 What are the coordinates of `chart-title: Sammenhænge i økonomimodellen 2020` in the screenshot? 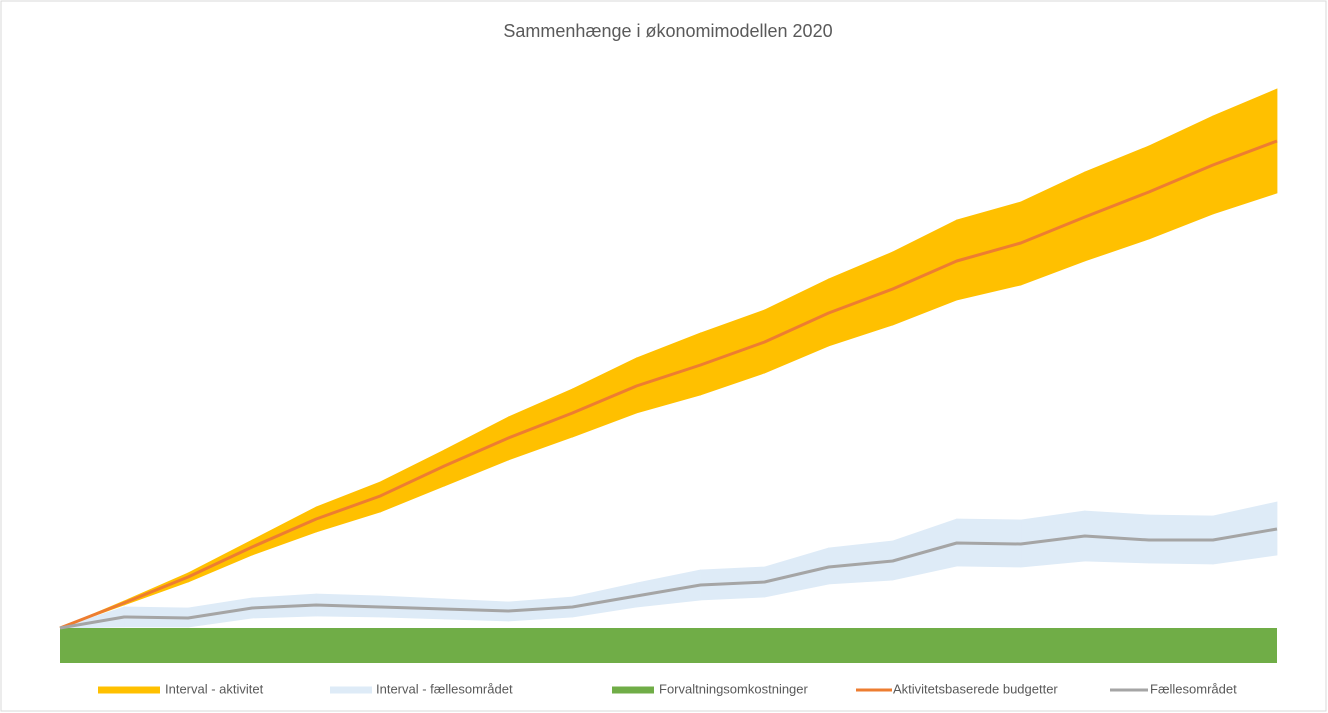 It's located at (667, 31).